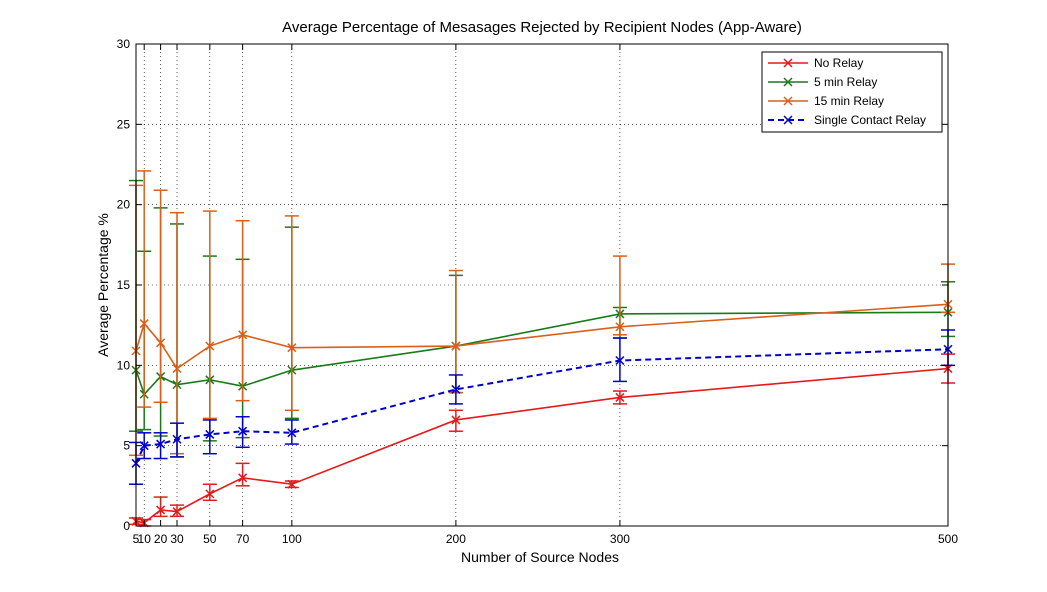 Image resolution: width=1047 pixels, height=592 pixels. I want to click on x-axis-label: Number of Source Nodes, so click(540, 557).